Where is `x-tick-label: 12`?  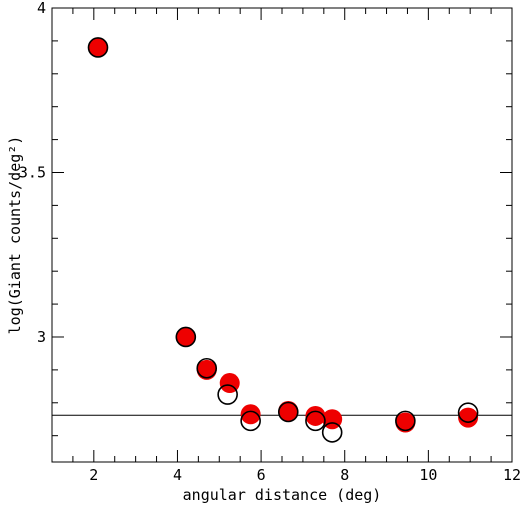 x-tick-label: 12 is located at coordinates (511, 475).